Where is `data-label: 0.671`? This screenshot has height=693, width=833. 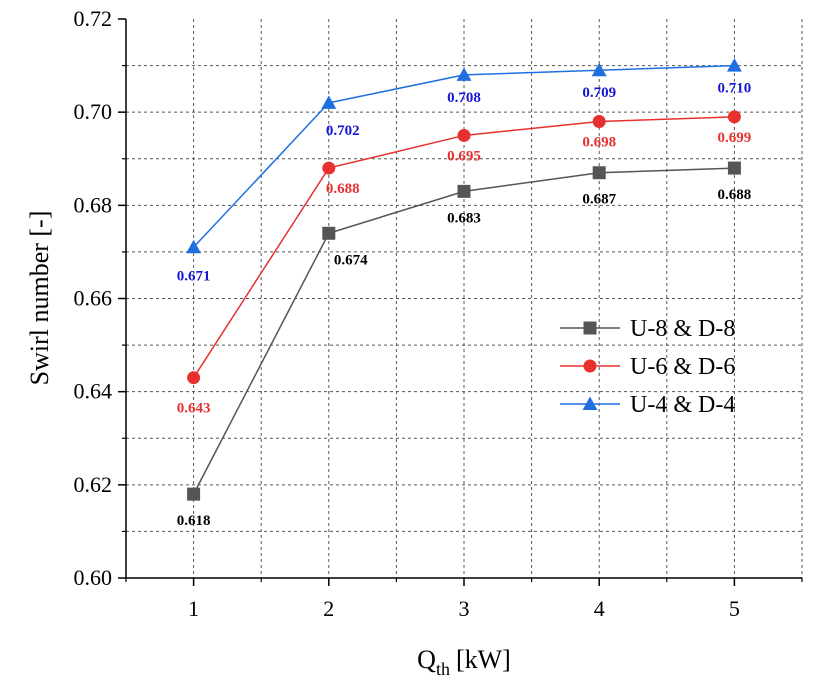 data-label: 0.671 is located at coordinates (194, 276).